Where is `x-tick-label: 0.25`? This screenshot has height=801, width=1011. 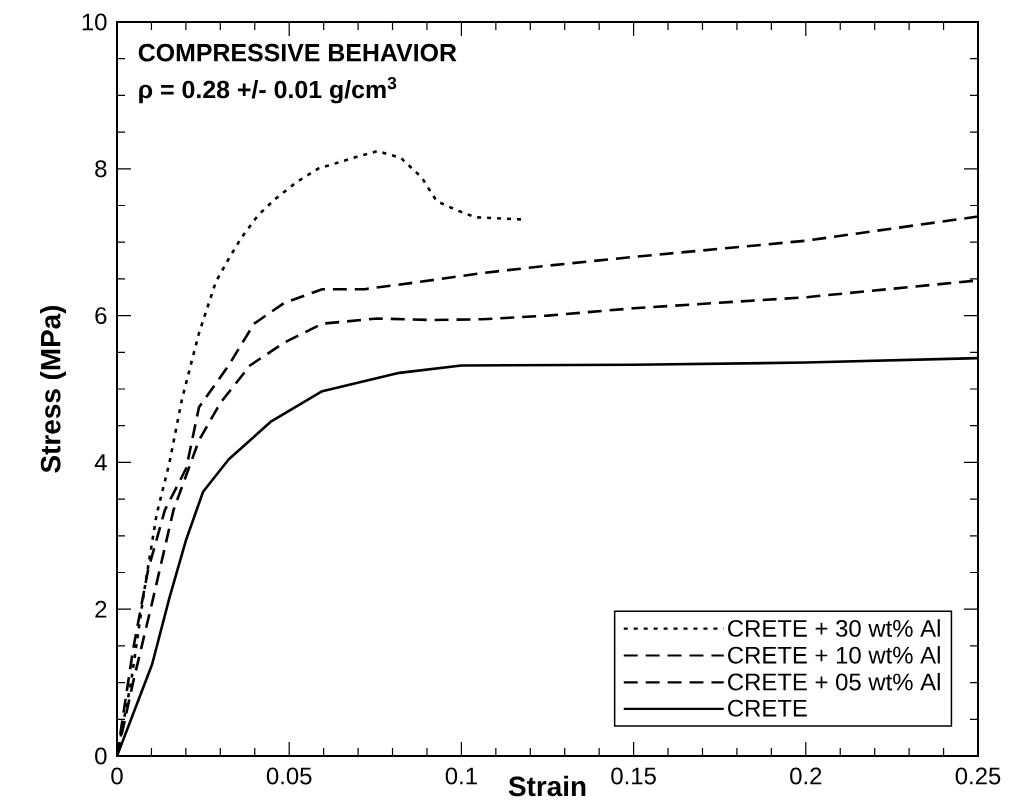 x-tick-label: 0.25 is located at coordinates (978, 776).